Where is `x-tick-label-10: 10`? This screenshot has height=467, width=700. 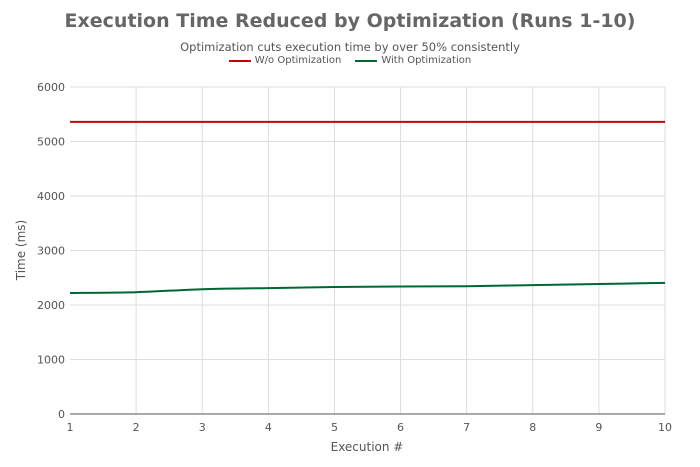
x-tick-label-10: 10 is located at coordinates (665, 427).